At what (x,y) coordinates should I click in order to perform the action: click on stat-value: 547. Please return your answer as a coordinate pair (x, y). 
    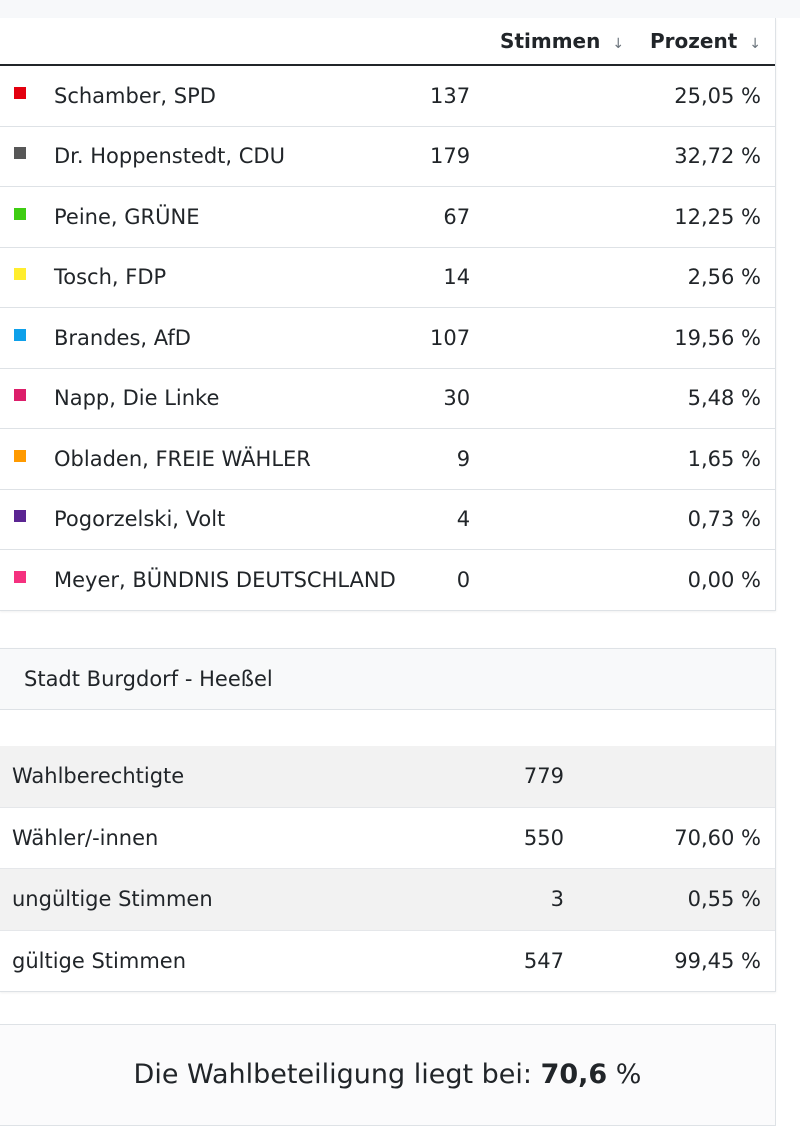
    Looking at the image, I should click on (488, 960).